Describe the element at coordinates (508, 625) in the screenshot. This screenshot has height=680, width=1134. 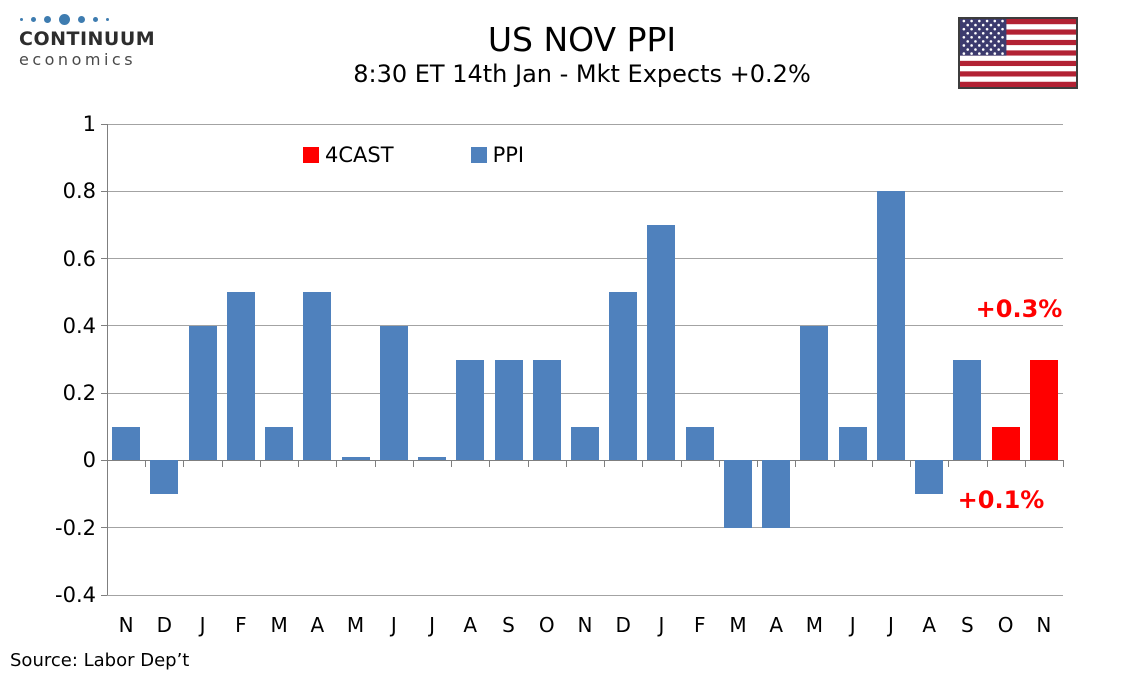
I see `x-axis-label-10-S: S` at that location.